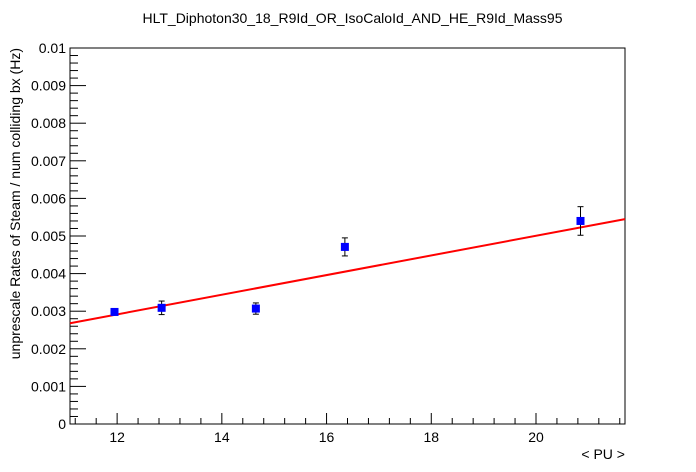 The image size is (696, 472). Describe the element at coordinates (603, 454) in the screenshot. I see `x-axis-label: < PU >` at that location.